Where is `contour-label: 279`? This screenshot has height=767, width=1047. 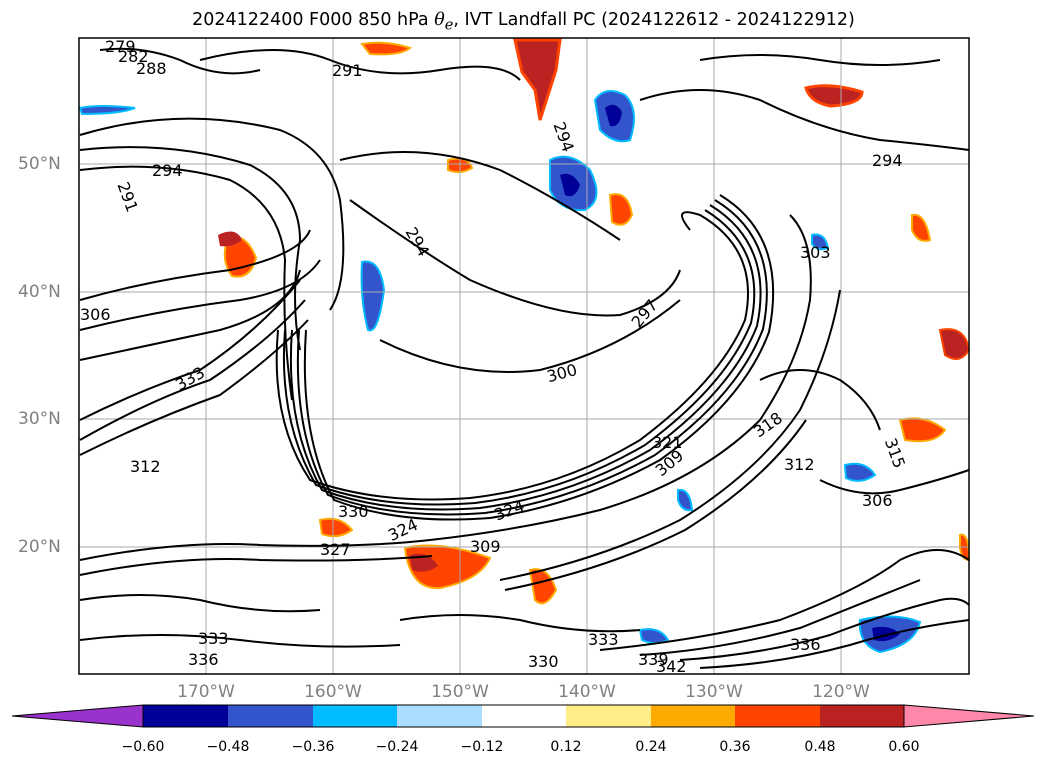 contour-label: 279 is located at coordinates (120, 46).